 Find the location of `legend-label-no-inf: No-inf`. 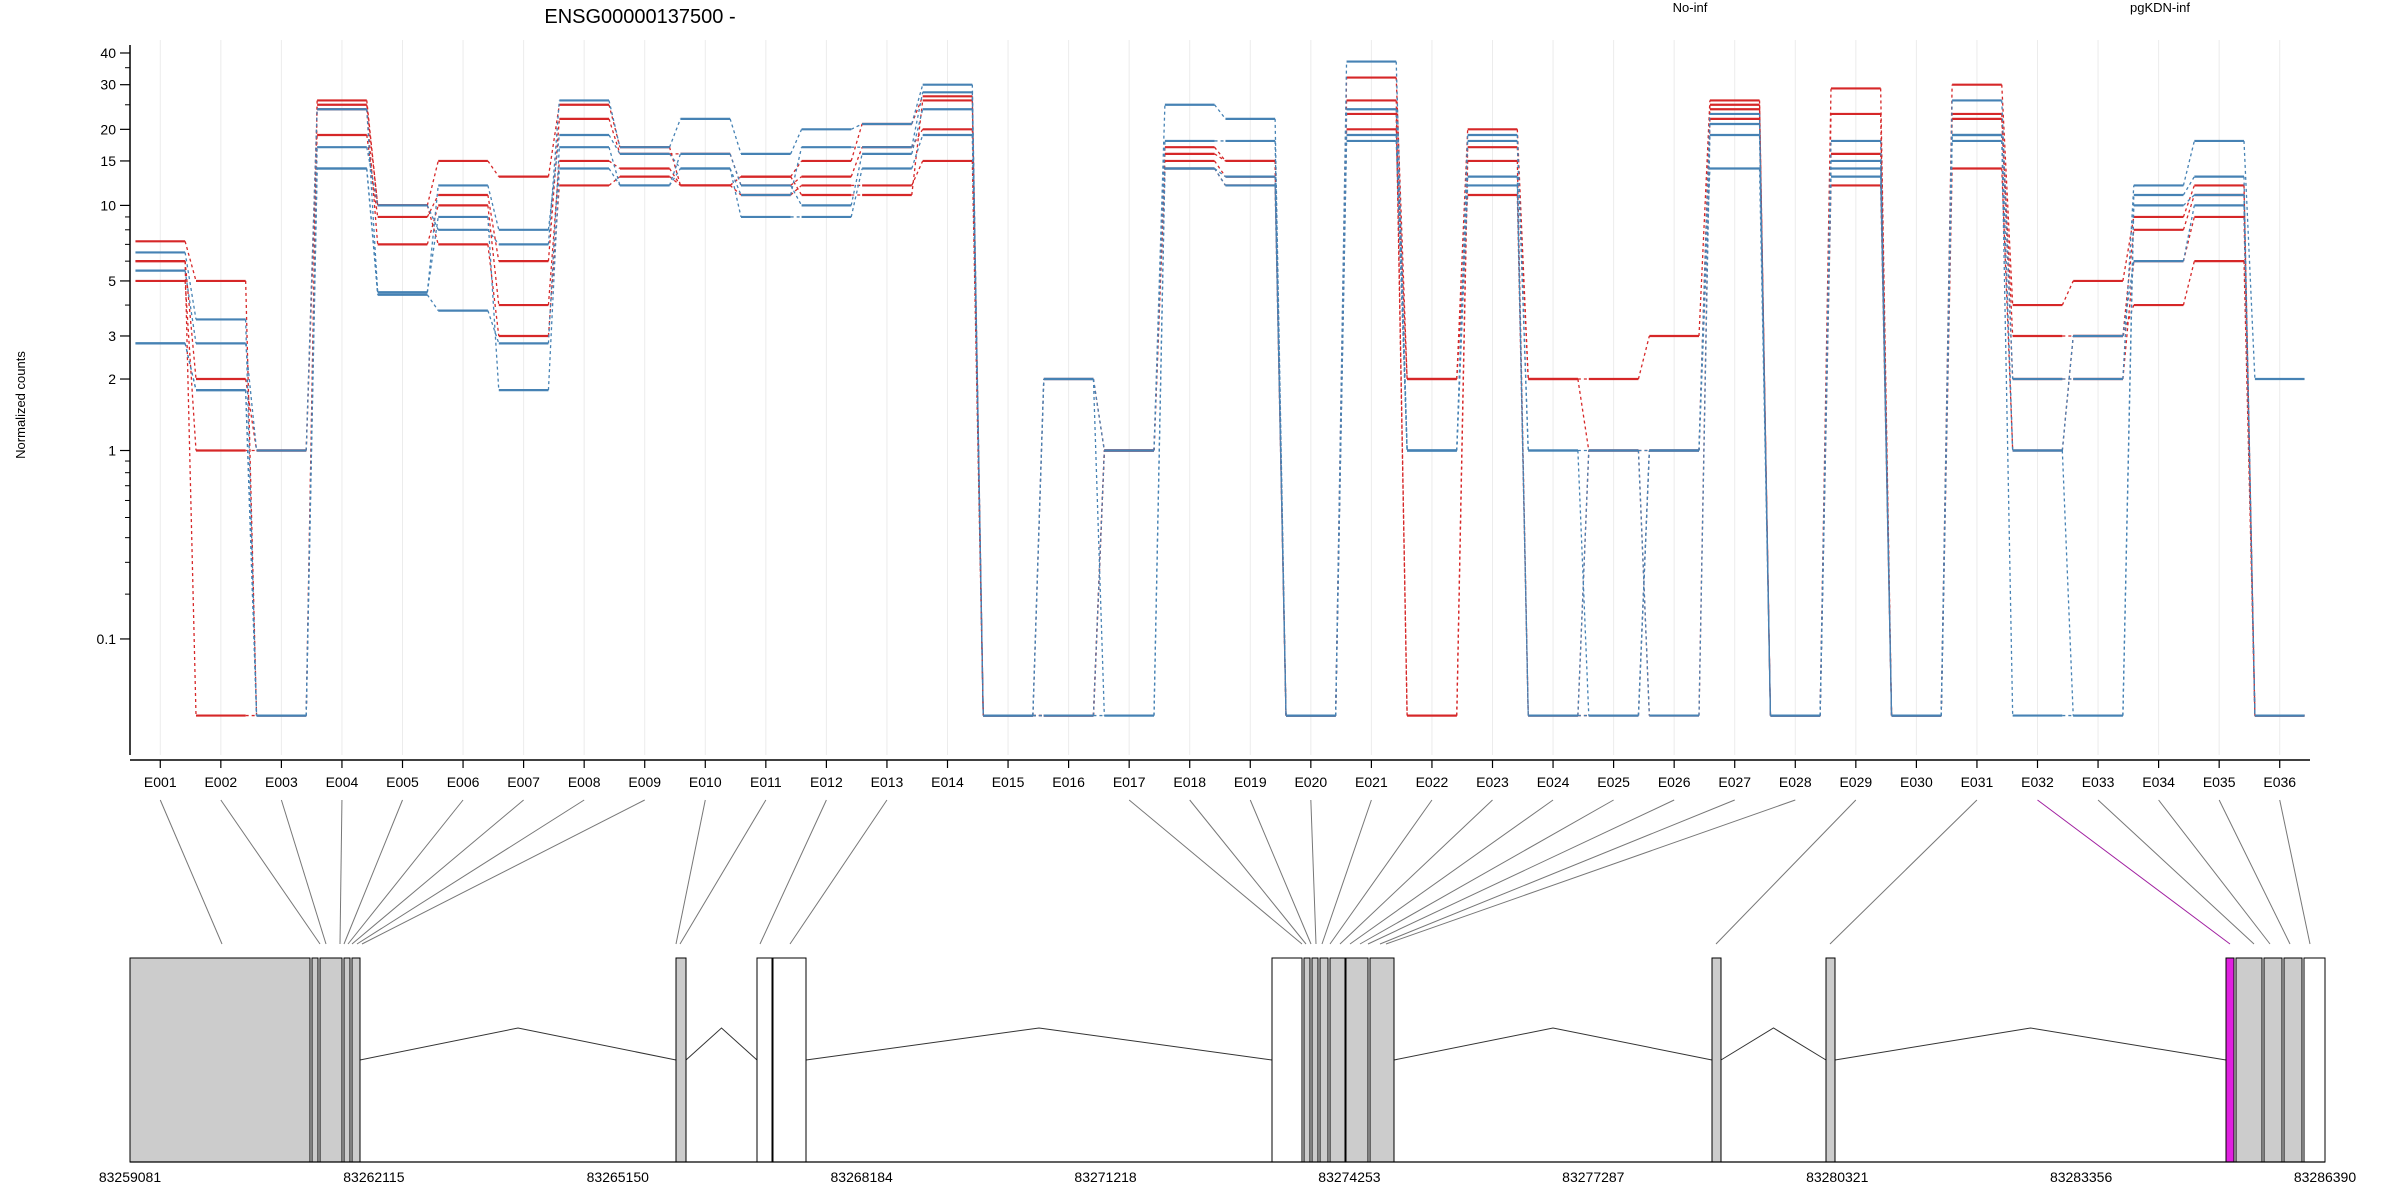

legend-label-no-inf: No-inf is located at coordinates (1690, 7).